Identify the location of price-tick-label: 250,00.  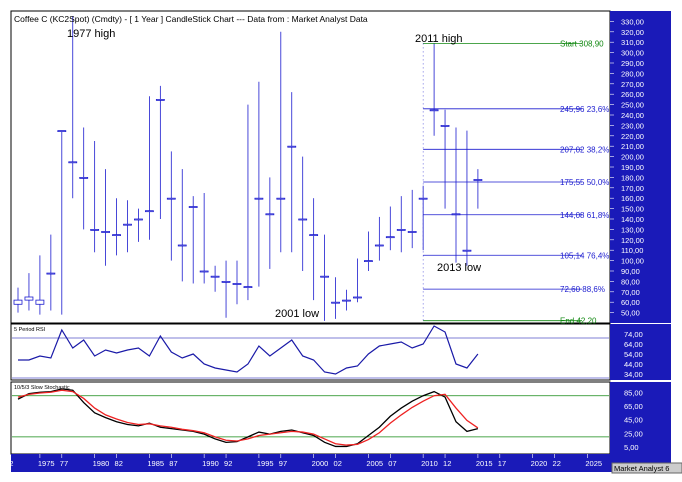
(632, 105).